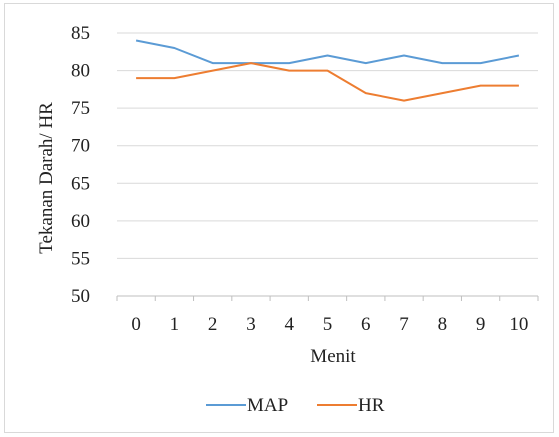 The image size is (559, 437). I want to click on y-tick-label: 80, so click(80, 71).